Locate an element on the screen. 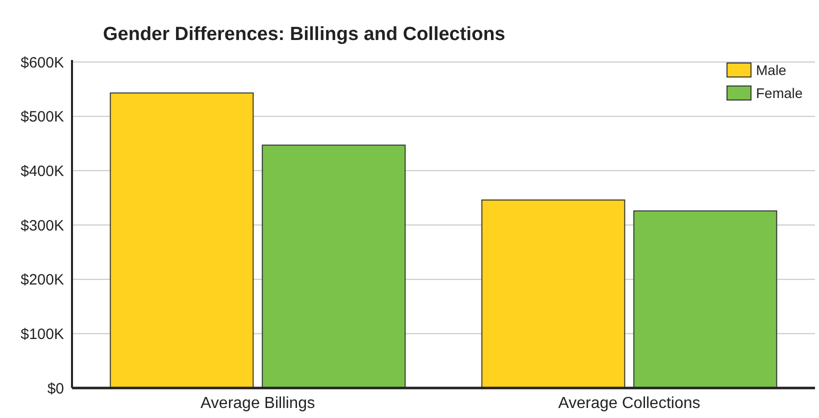 The height and width of the screenshot is (418, 819). x-tick-label: Average Billings is located at coordinates (257, 403).